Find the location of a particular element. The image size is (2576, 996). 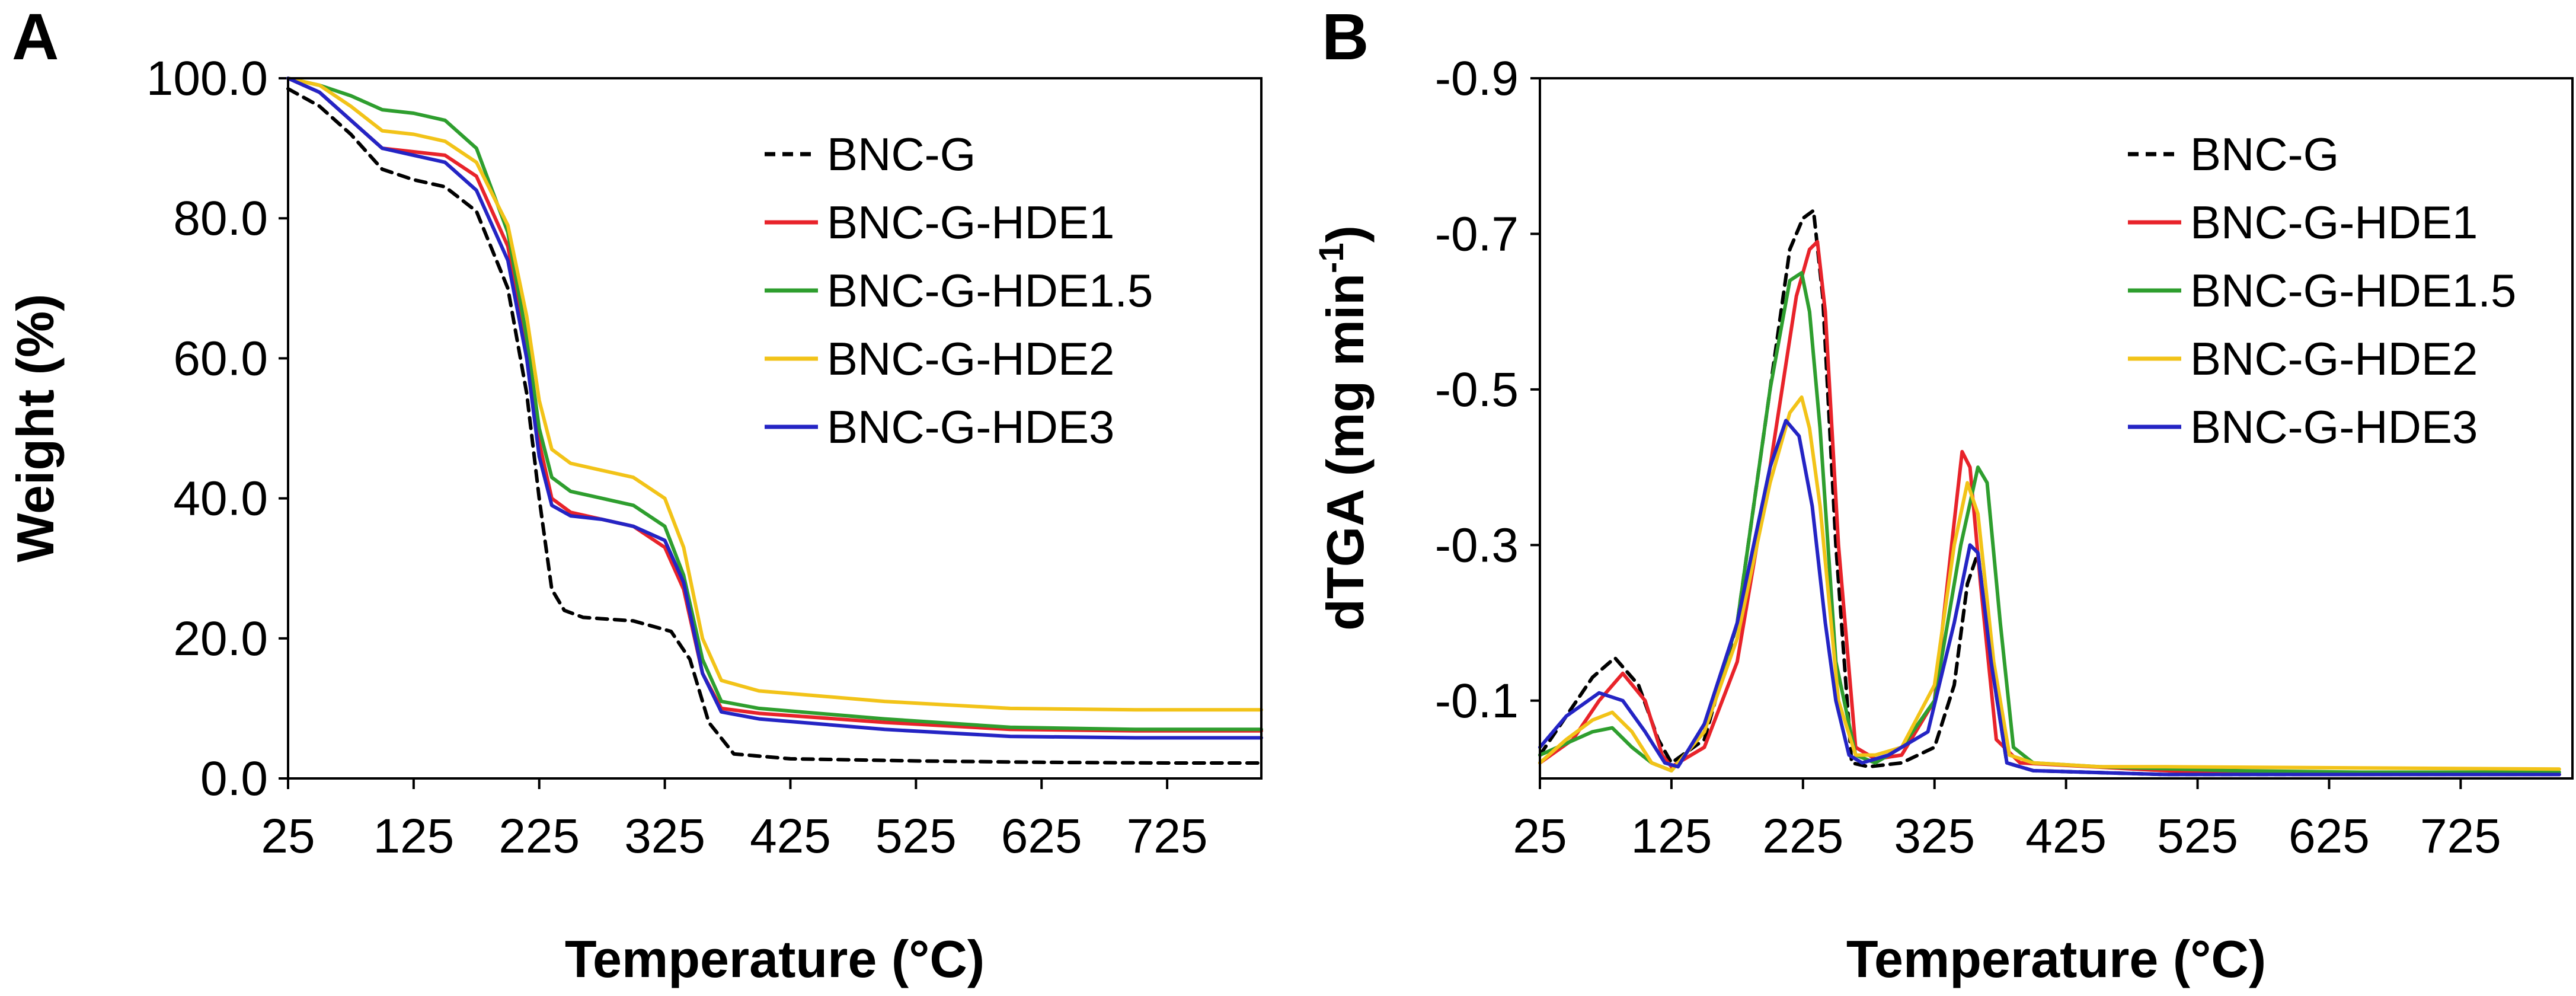

panel-a-x-ticks: 25 125 225 325 425 525 625 725 is located at coordinates (734, 820).